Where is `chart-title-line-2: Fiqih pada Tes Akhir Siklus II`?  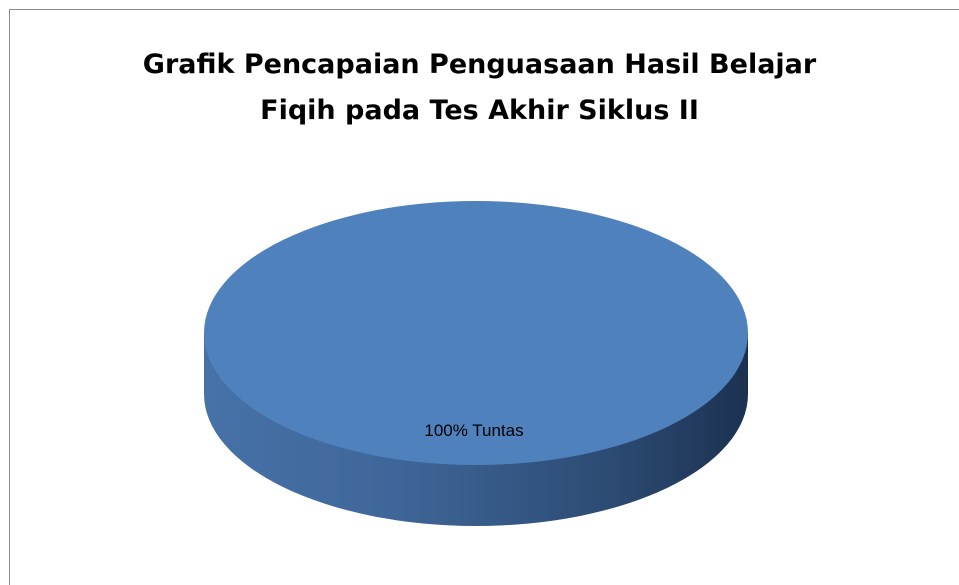 chart-title-line-2: Fiqih pada Tes Akhir Siklus II is located at coordinates (479, 110).